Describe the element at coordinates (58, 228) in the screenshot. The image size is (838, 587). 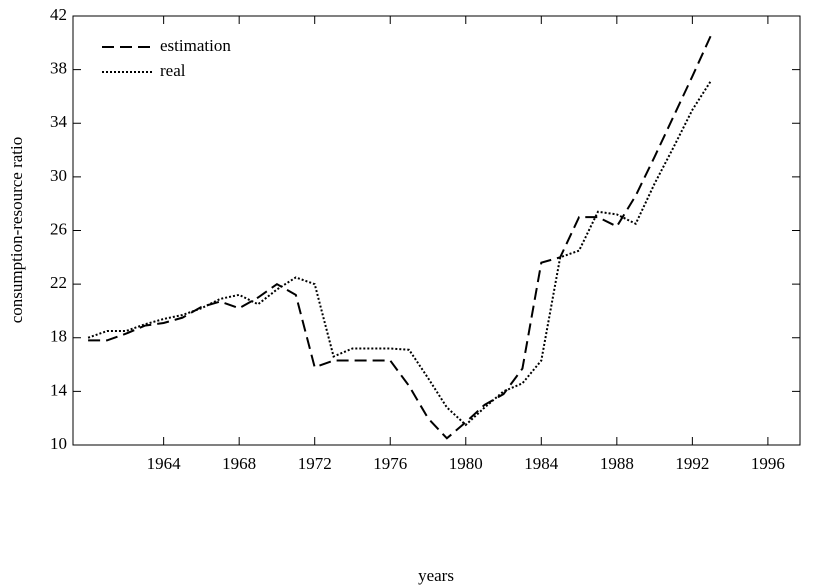
I see `y-tick-label: 26` at that location.